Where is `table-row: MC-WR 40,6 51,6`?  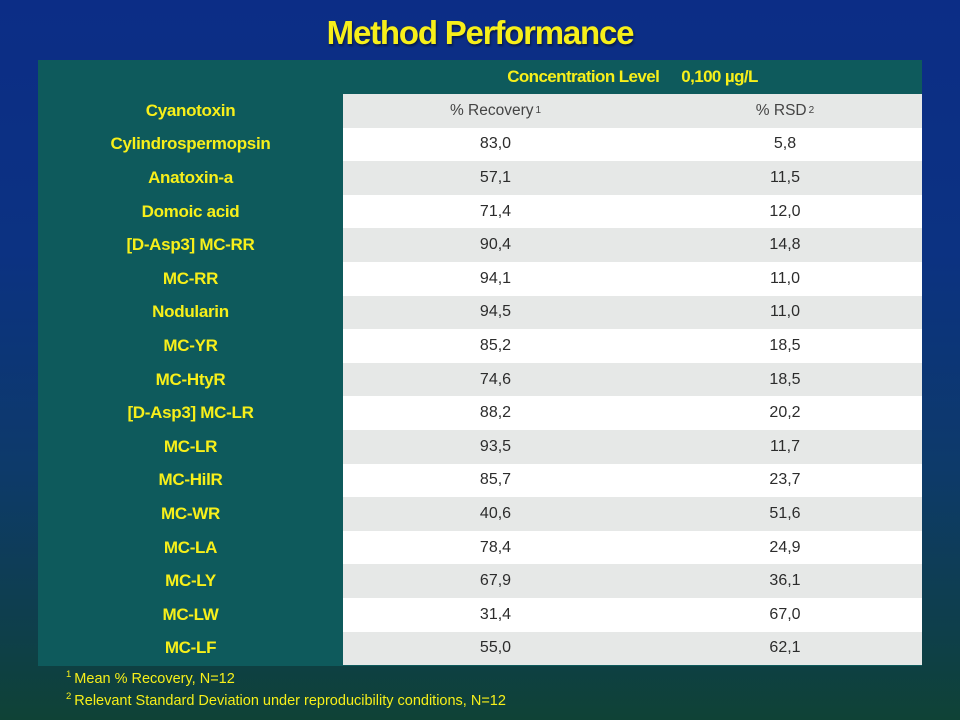 table-row: MC-WR 40,6 51,6 is located at coordinates (480, 514).